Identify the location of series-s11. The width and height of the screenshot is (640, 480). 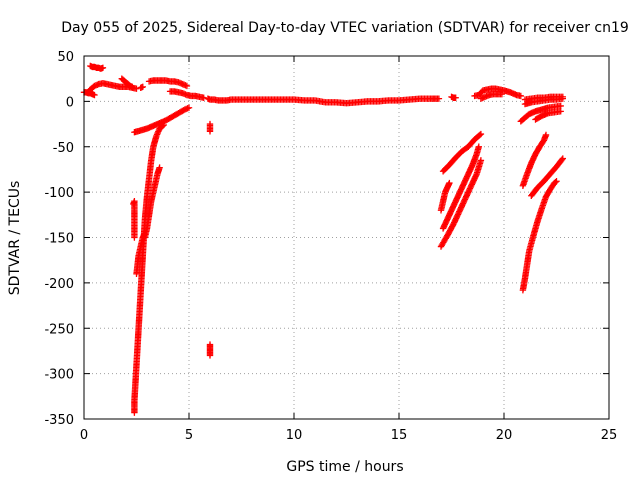
(162, 120).